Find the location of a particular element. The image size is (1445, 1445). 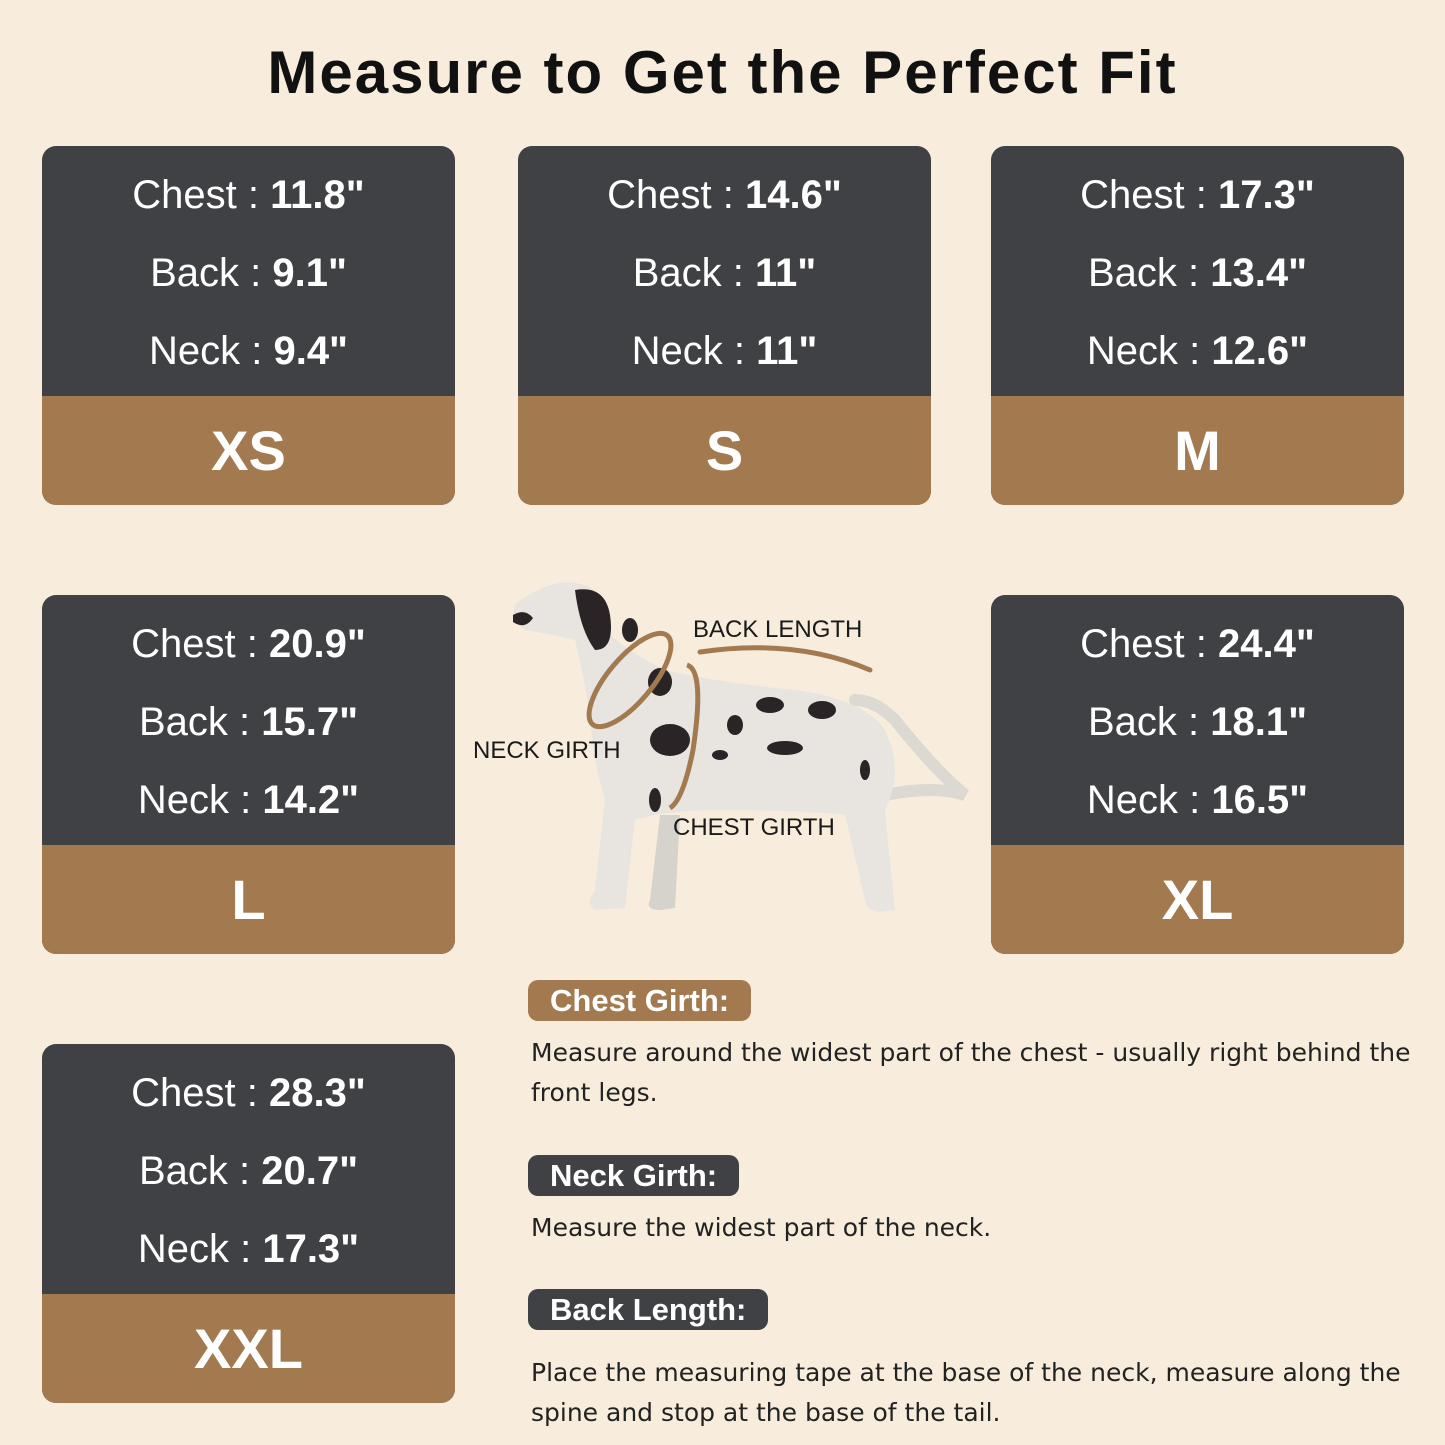

measurements: Chest : 28.3" Back : 20.7" Neck : 17.3" is located at coordinates (248, 1169).